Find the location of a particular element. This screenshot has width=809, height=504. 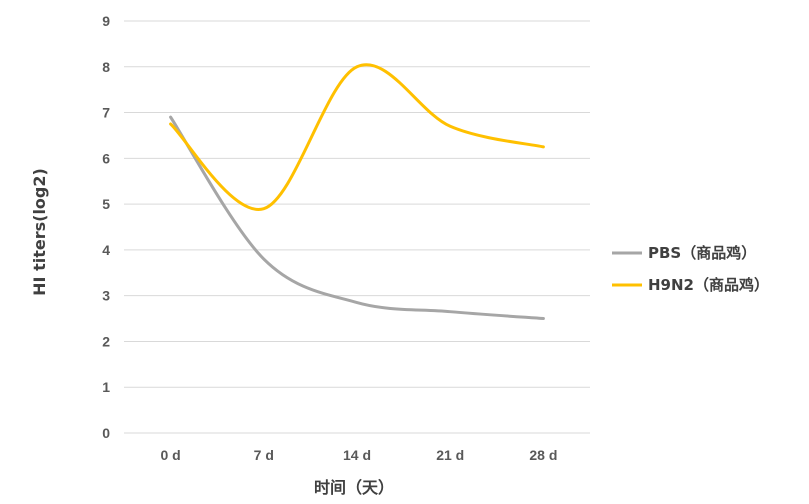

y-tick-label: 1 is located at coordinates (106, 387).